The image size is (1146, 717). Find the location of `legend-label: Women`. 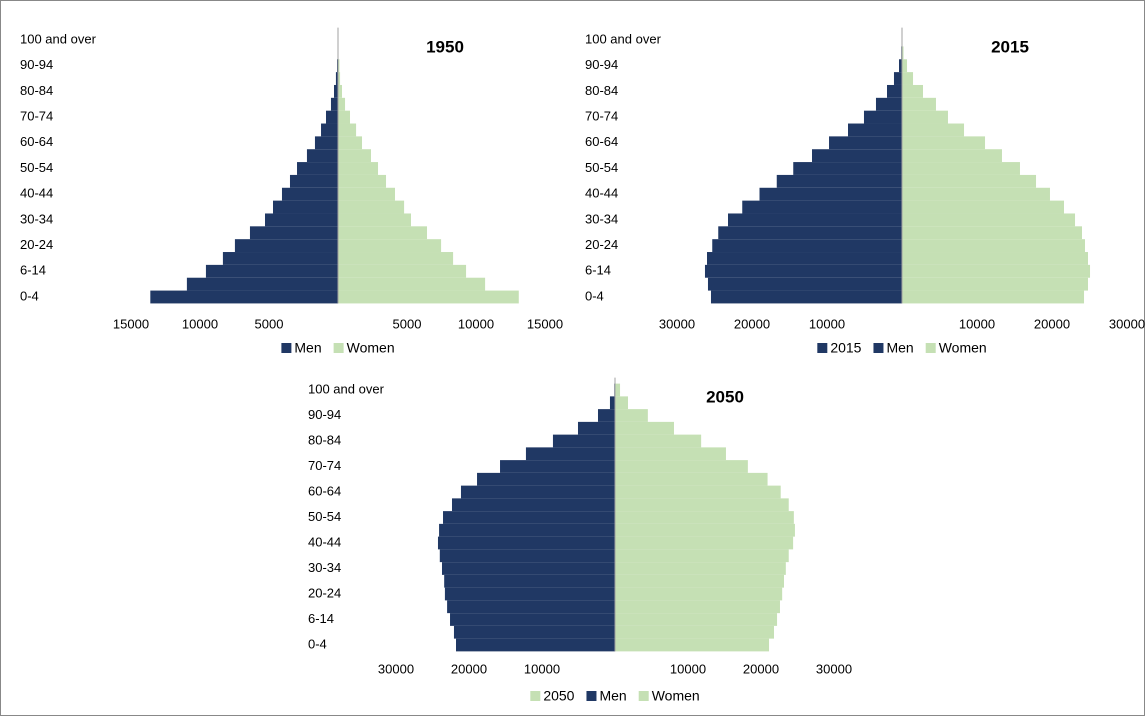

legend-label: Women is located at coordinates (676, 696).